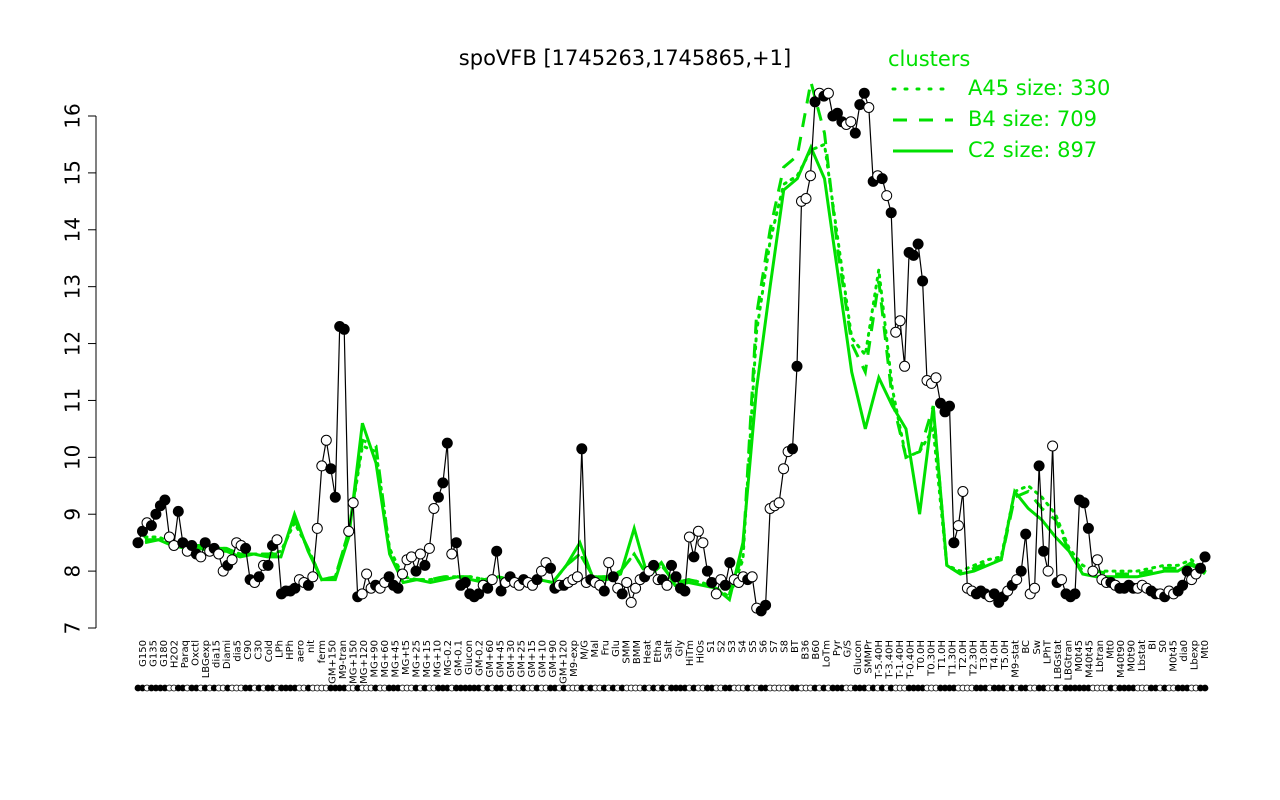 This screenshot has width=1280, height=800. I want to click on x-rug-markers, so click(671, 688).